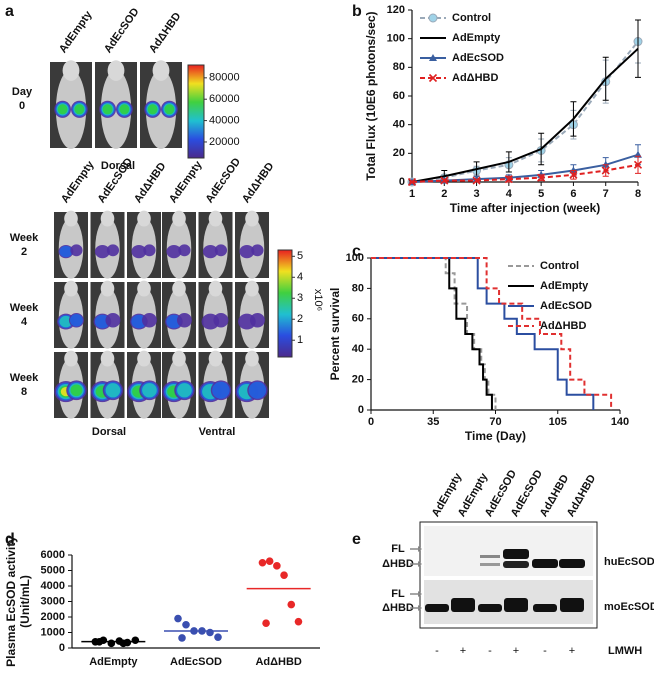  I want to click on row-label: 8, so click(24, 392).